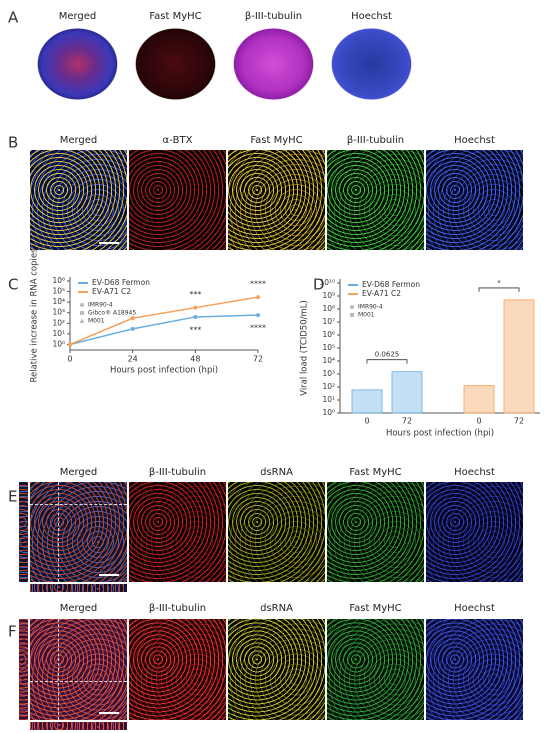 Image resolution: width=550 pixels, height=733 pixels. Describe the element at coordinates (35, 315) in the screenshot. I see `y-axis-title: Relative increase in RNA copies` at that location.